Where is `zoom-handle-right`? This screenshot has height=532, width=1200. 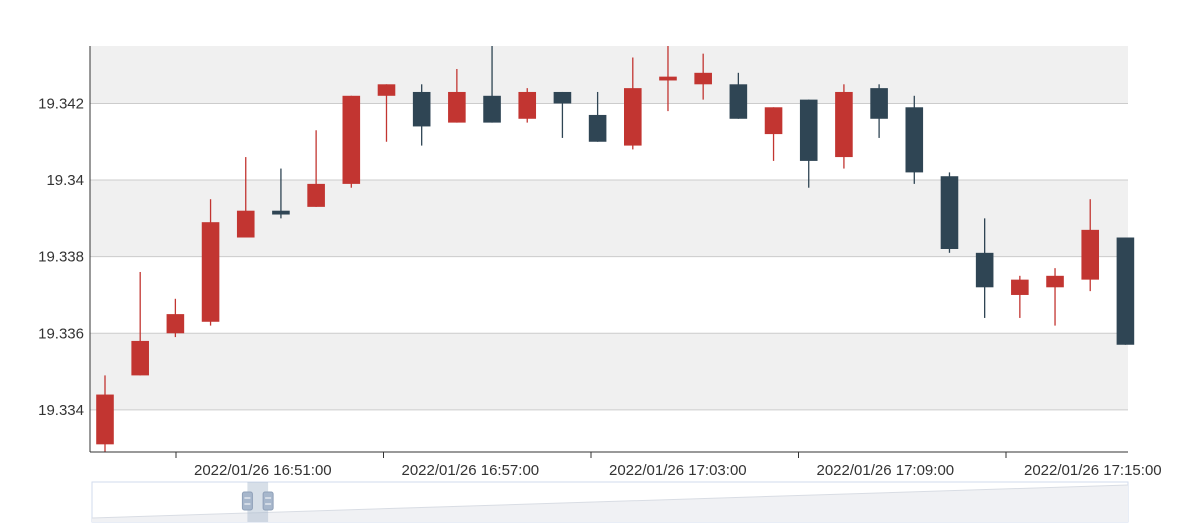
zoom-handle-right is located at coordinates (268, 501).